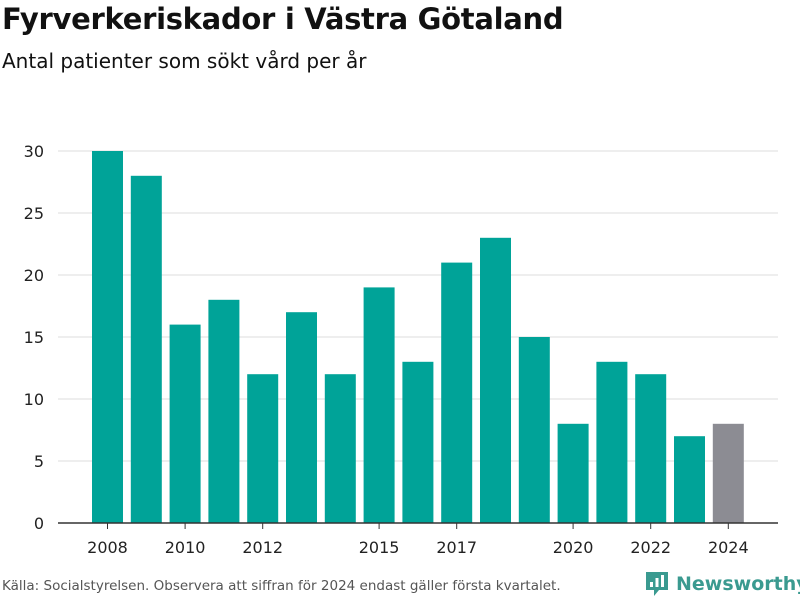 This screenshot has height=600, width=800. I want to click on bar-2009, so click(146, 349).